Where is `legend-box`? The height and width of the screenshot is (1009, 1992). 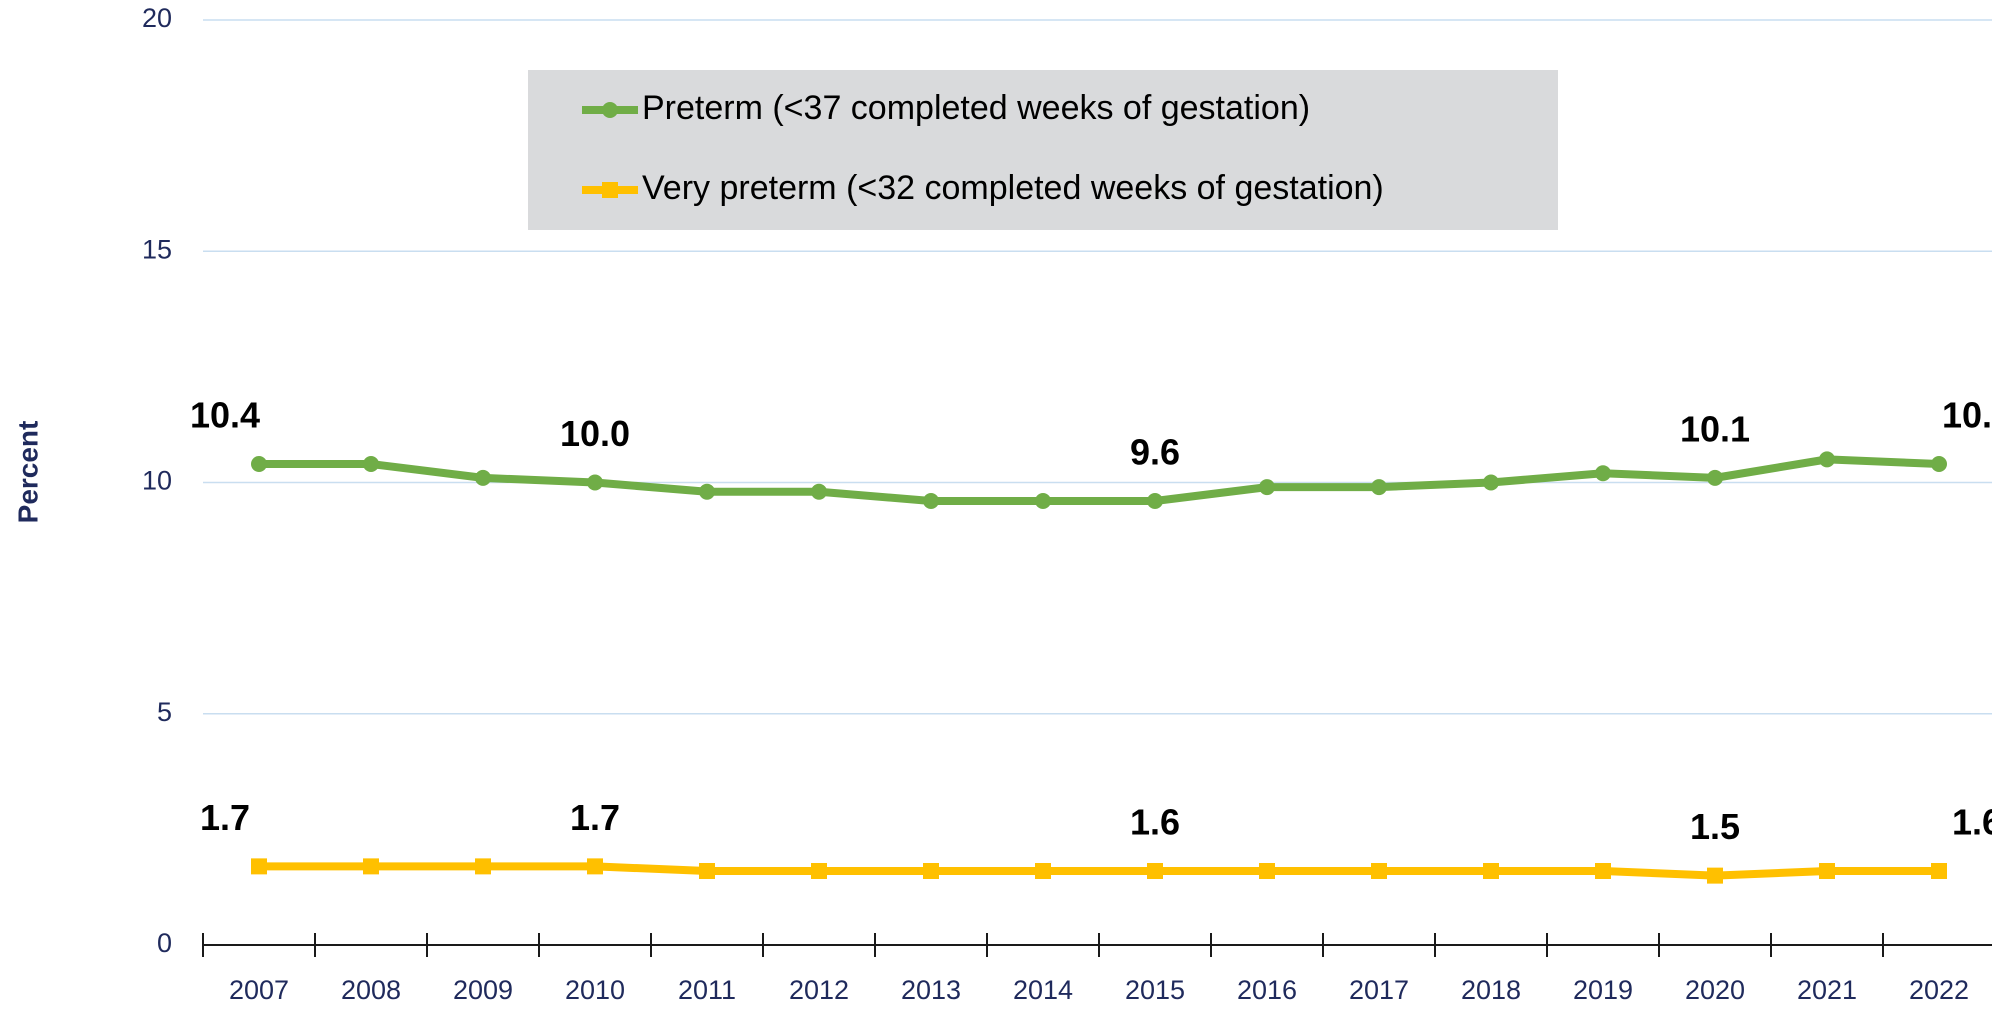 legend-box is located at coordinates (1043, 150).